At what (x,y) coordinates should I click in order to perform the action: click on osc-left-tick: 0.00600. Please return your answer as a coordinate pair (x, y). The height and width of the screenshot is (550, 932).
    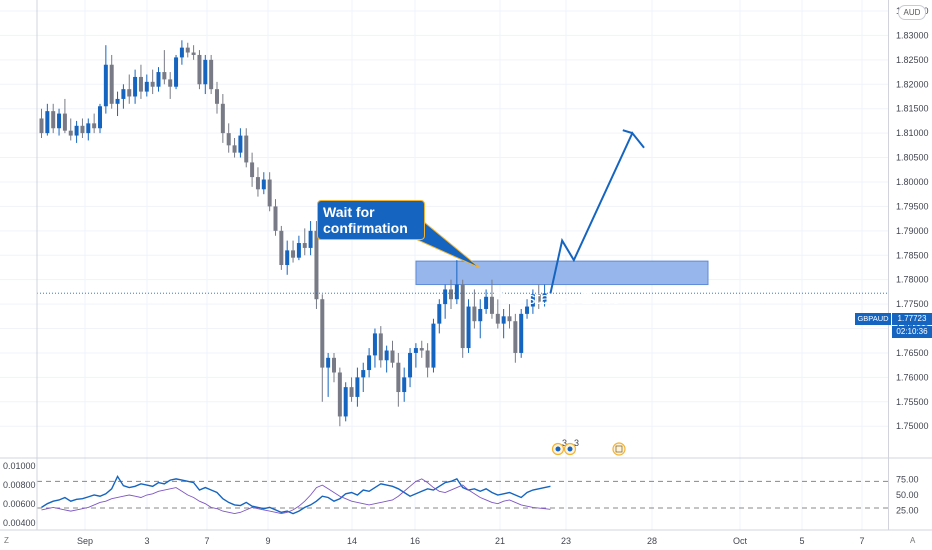
    Looking at the image, I should click on (19, 504).